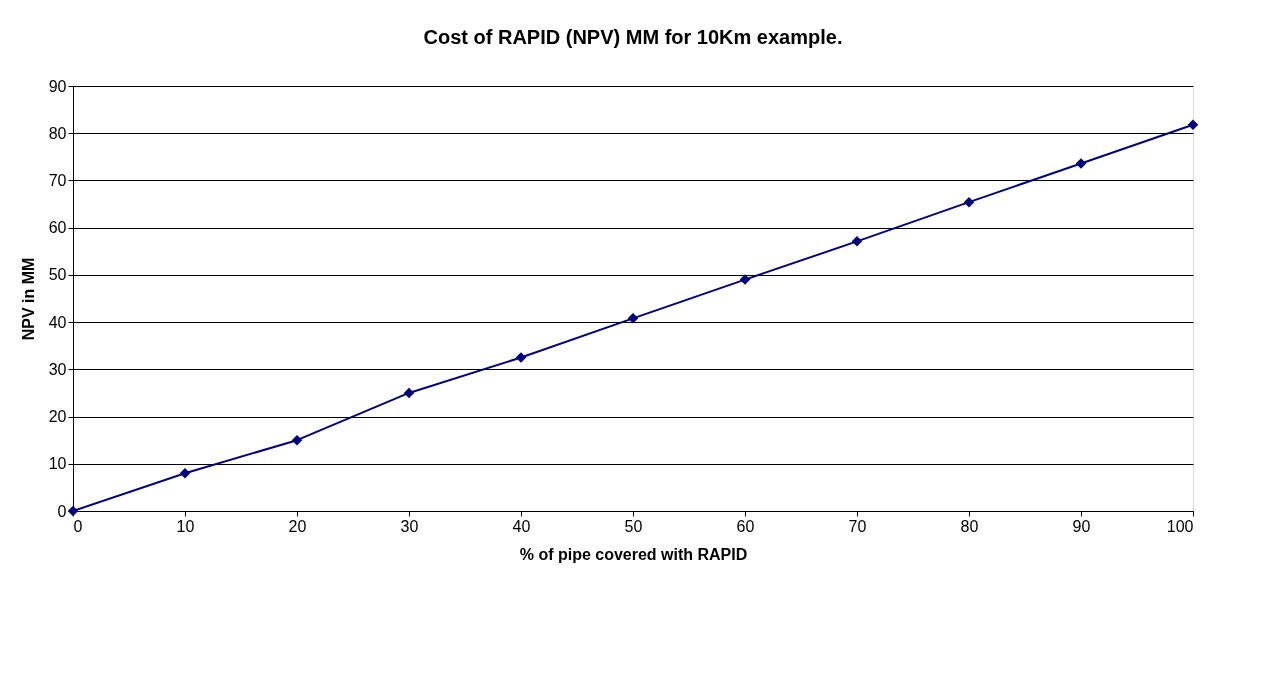 This screenshot has height=677, width=1288. What do you see at coordinates (78, 526) in the screenshot?
I see `x-tick-label: 0` at bounding box center [78, 526].